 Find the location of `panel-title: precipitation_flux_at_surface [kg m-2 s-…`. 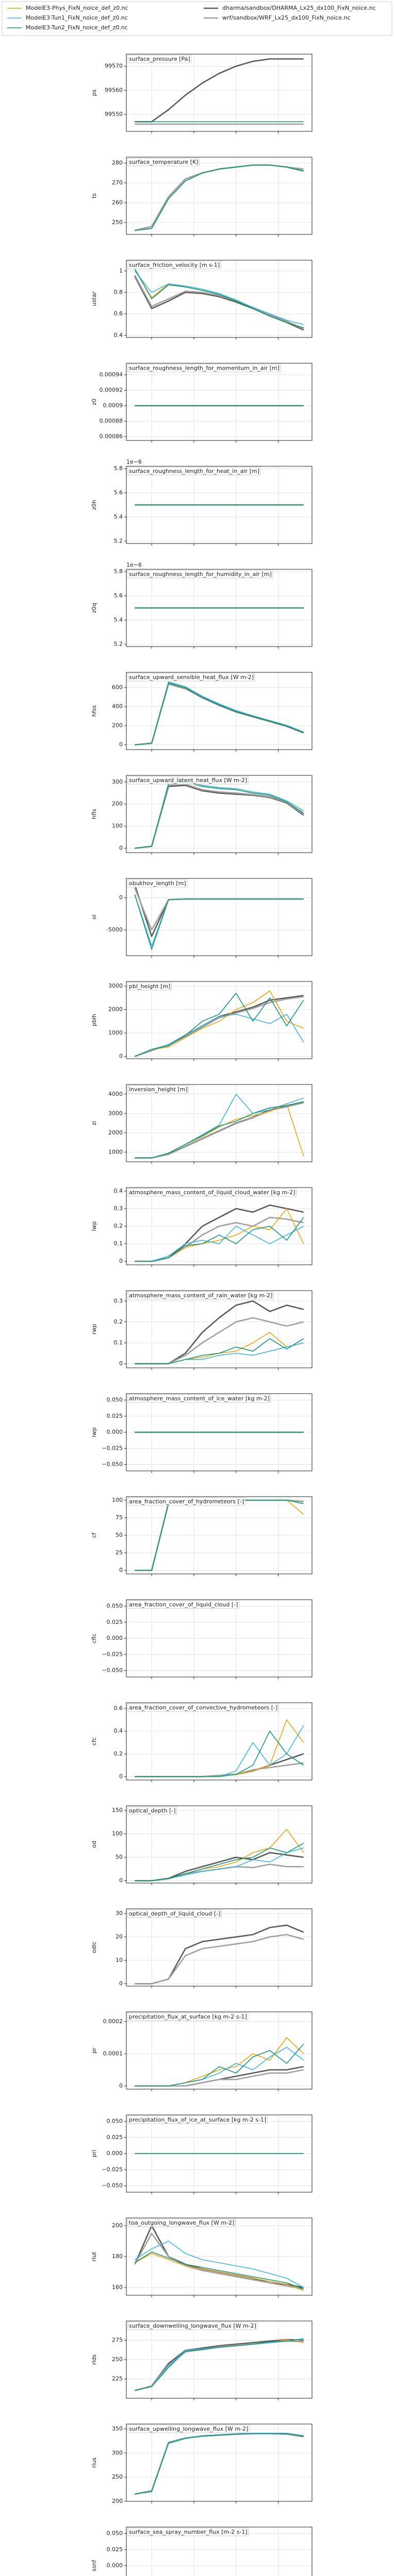

panel-title: precipitation_flux_at_surface [kg m-2 s-… is located at coordinates (188, 2016).